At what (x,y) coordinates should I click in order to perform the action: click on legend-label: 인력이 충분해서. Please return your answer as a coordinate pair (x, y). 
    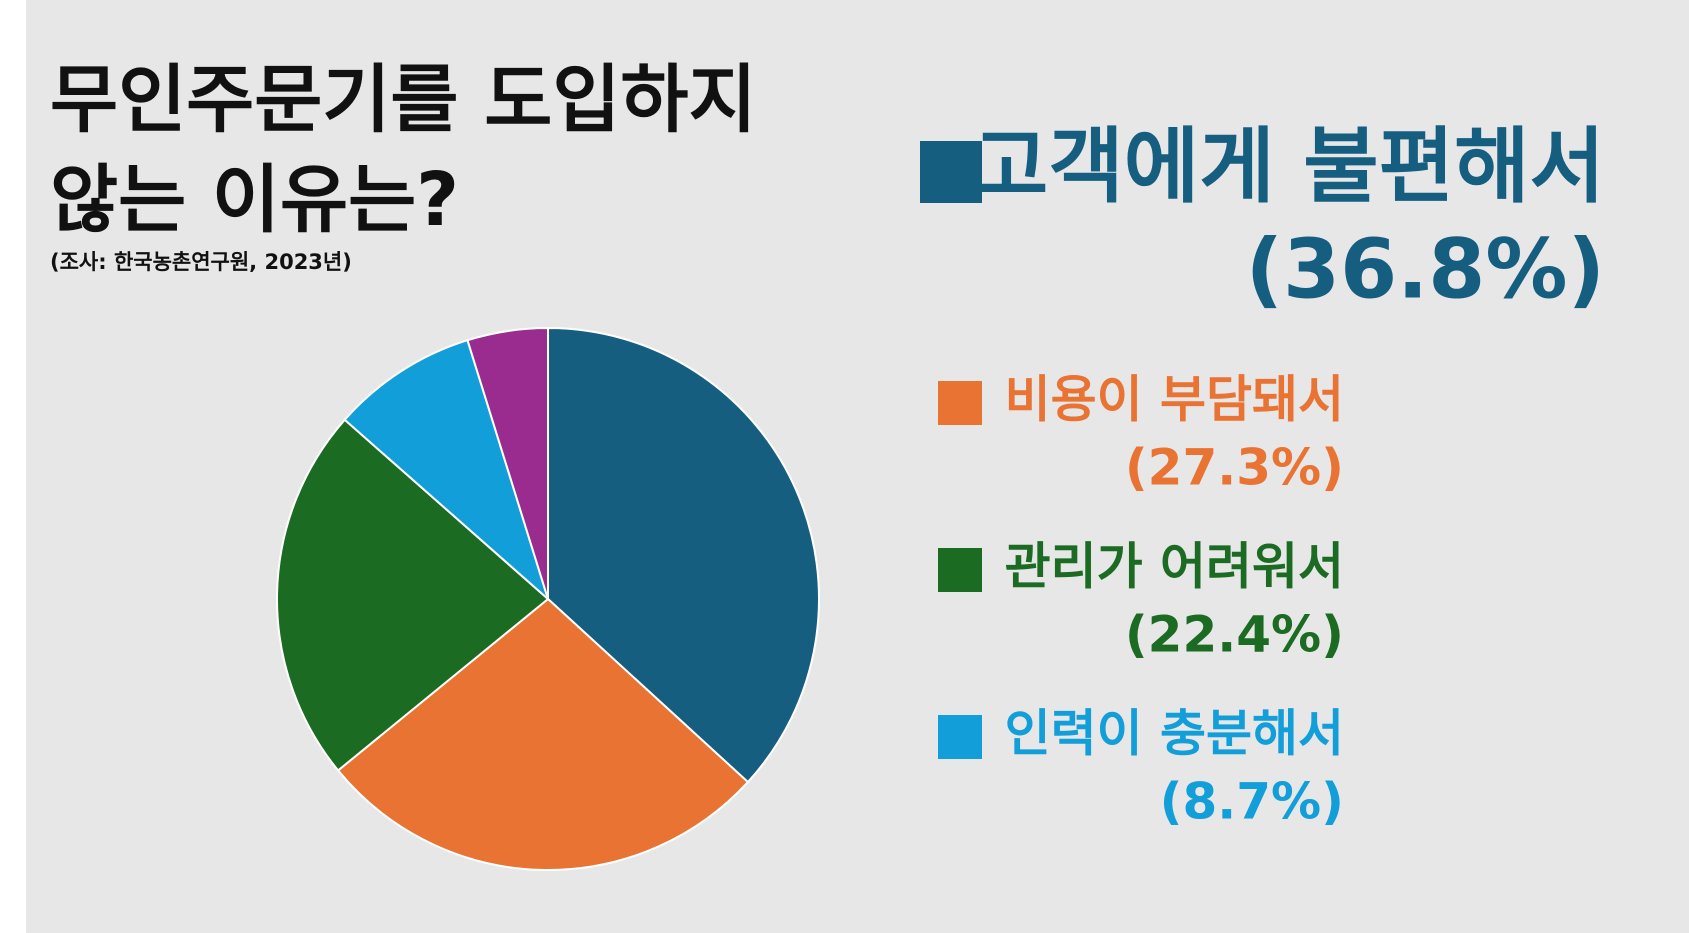
    Looking at the image, I should click on (1174, 734).